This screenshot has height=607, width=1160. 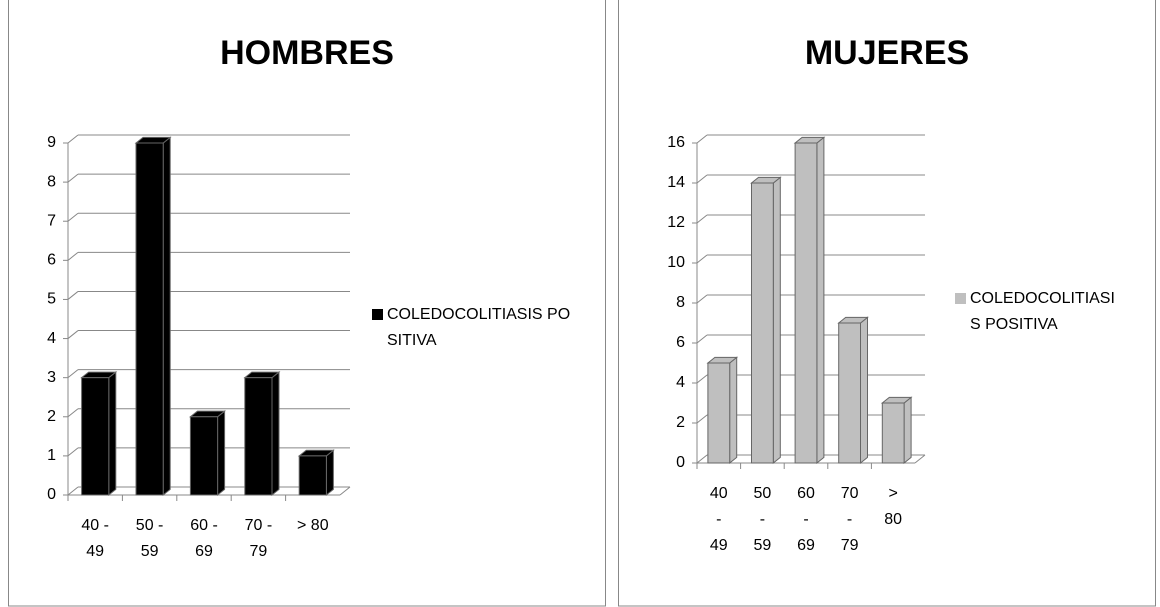 What do you see at coordinates (676, 222) in the screenshot?
I see `y-tick-label: 12` at bounding box center [676, 222].